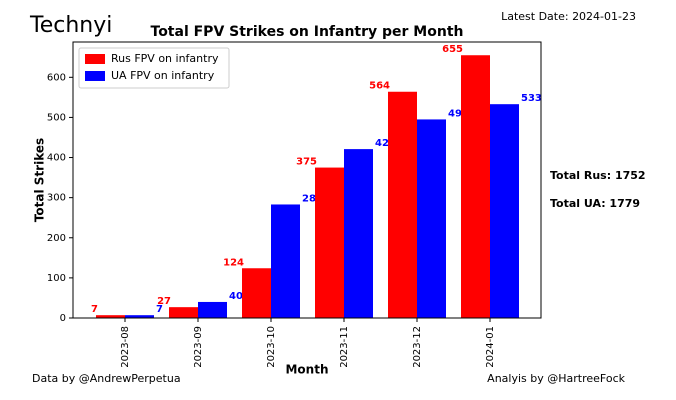  I want to click on chart-title: Total FPV Strikes on Infantry per Month, so click(307, 32).